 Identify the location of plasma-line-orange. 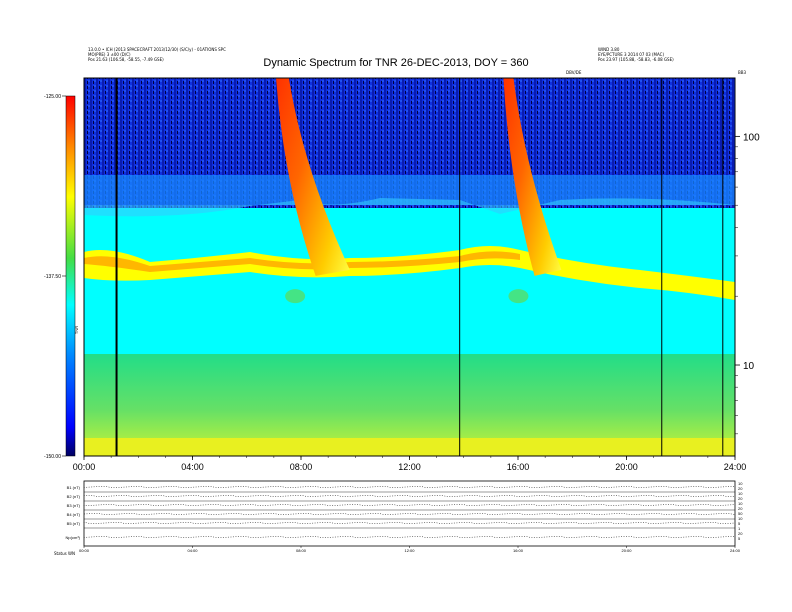
(302, 261).